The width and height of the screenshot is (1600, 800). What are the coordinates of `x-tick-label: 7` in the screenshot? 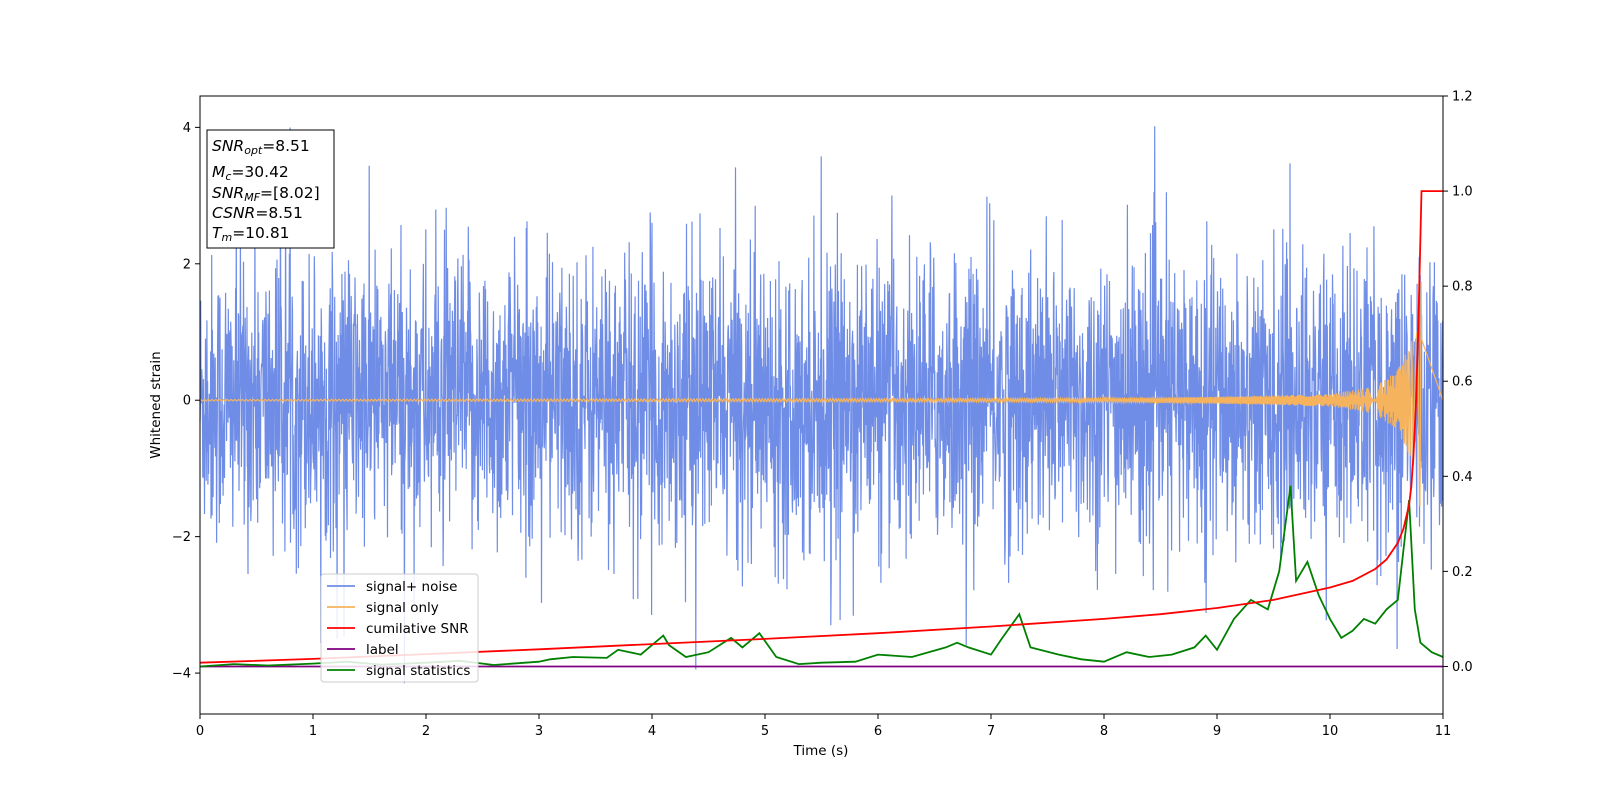 It's located at (991, 731).